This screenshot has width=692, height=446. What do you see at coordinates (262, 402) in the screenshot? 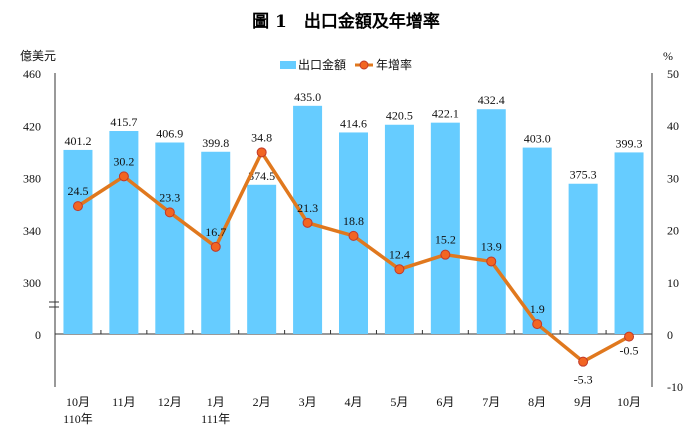
I see `x-tick-label: 2月` at bounding box center [262, 402].